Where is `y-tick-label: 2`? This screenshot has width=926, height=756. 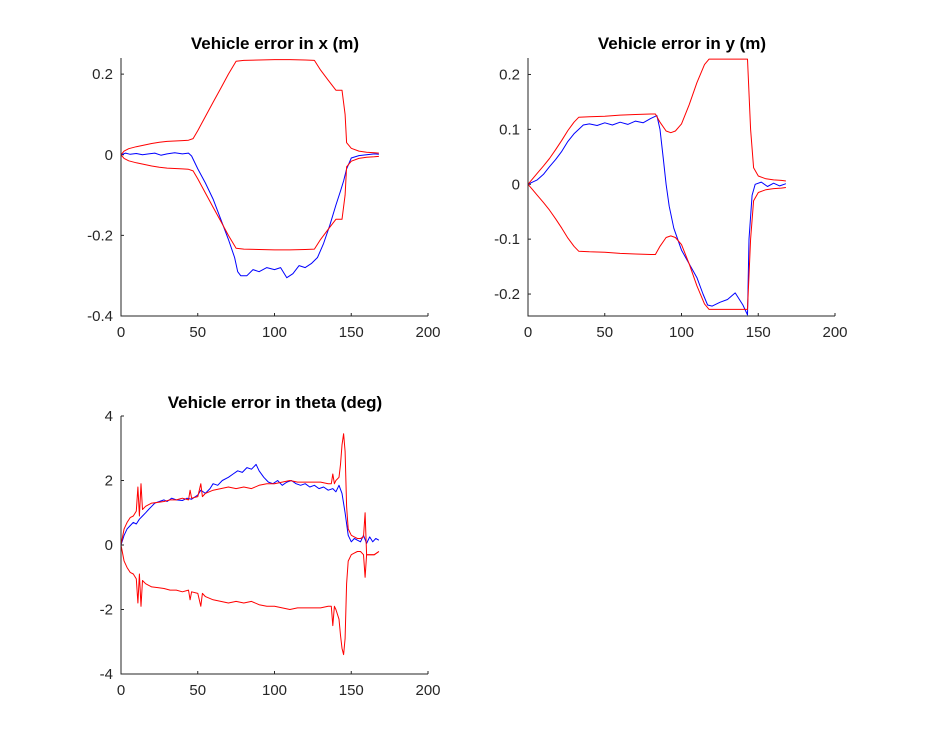
y-tick-label: 2 is located at coordinates (109, 481).